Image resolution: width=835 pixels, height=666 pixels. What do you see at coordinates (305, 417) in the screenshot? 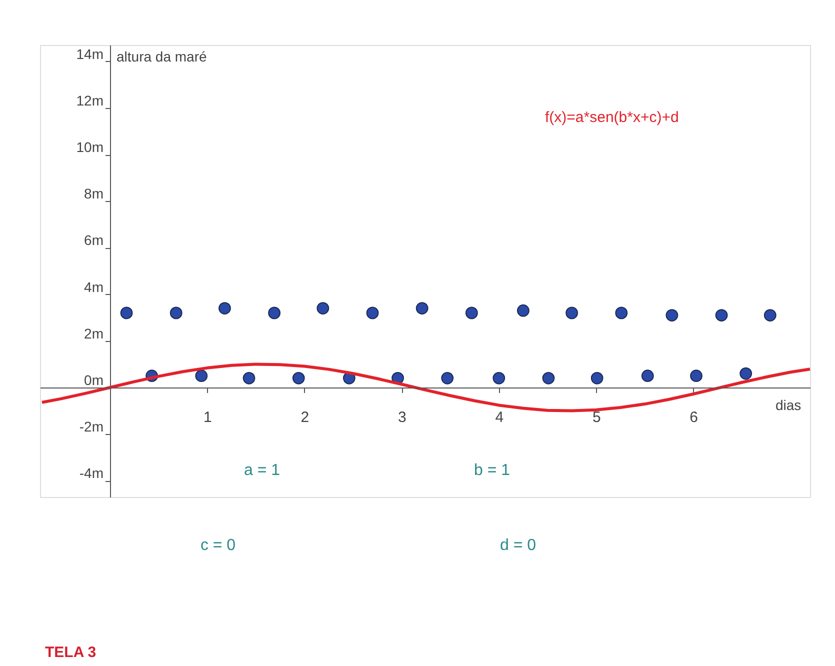
I see `x-tick-label: 2` at bounding box center [305, 417].